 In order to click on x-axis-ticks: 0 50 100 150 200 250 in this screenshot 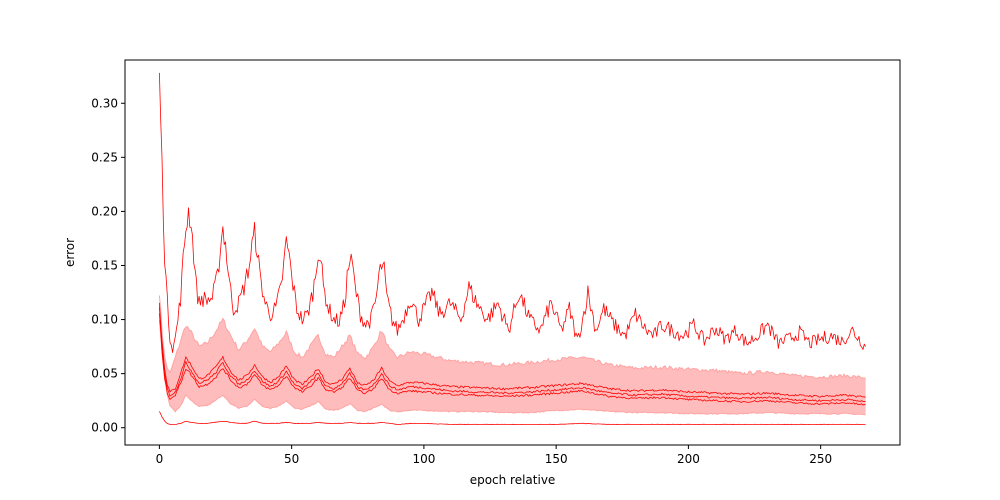, I will do `click(494, 455)`.